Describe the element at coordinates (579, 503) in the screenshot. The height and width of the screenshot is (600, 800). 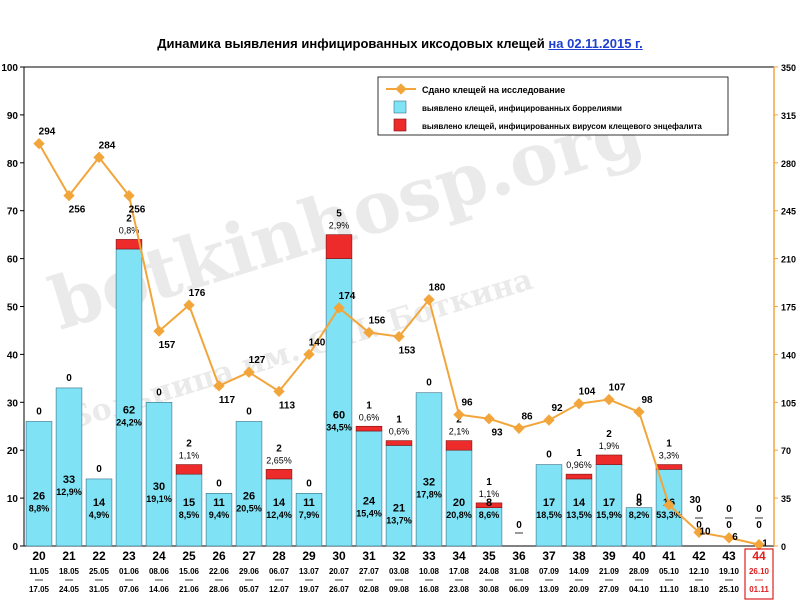
I see `bar-borrelia-value: 14` at that location.